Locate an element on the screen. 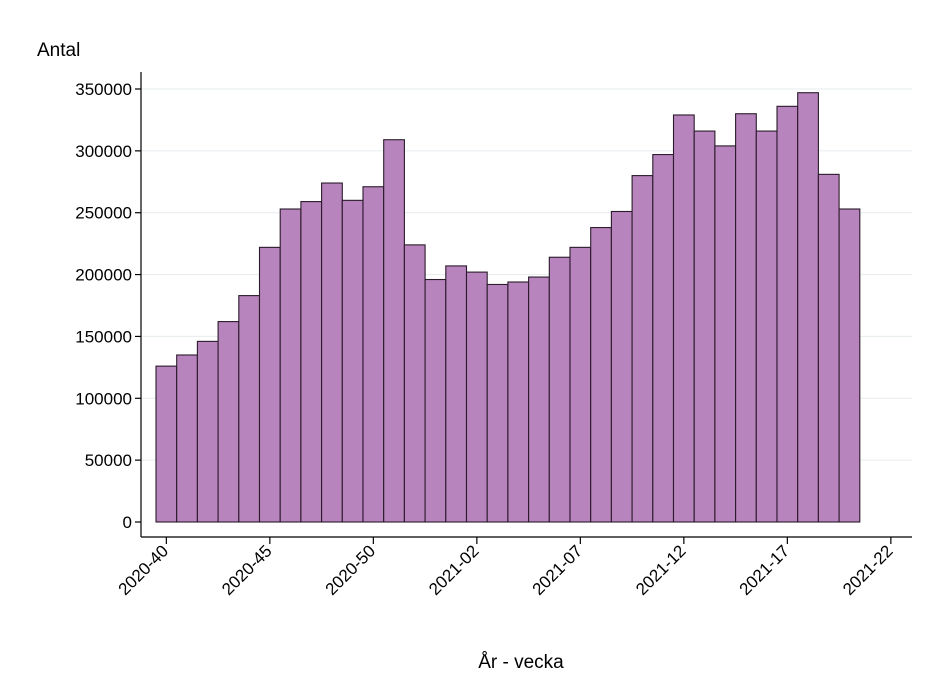 This screenshot has height=677, width=925. y-tick-label: 200000 is located at coordinates (103, 275).